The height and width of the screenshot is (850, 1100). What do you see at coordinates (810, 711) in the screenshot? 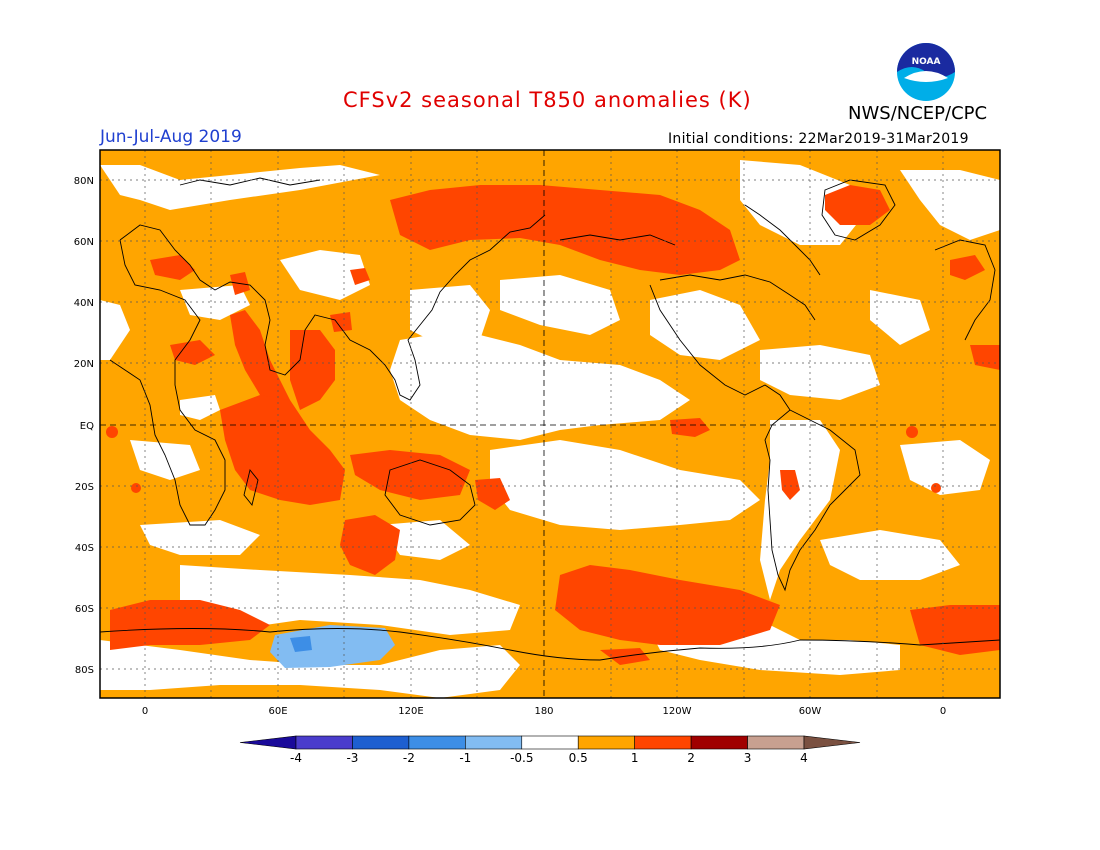
I see `lon-label: 60W` at bounding box center [810, 711].